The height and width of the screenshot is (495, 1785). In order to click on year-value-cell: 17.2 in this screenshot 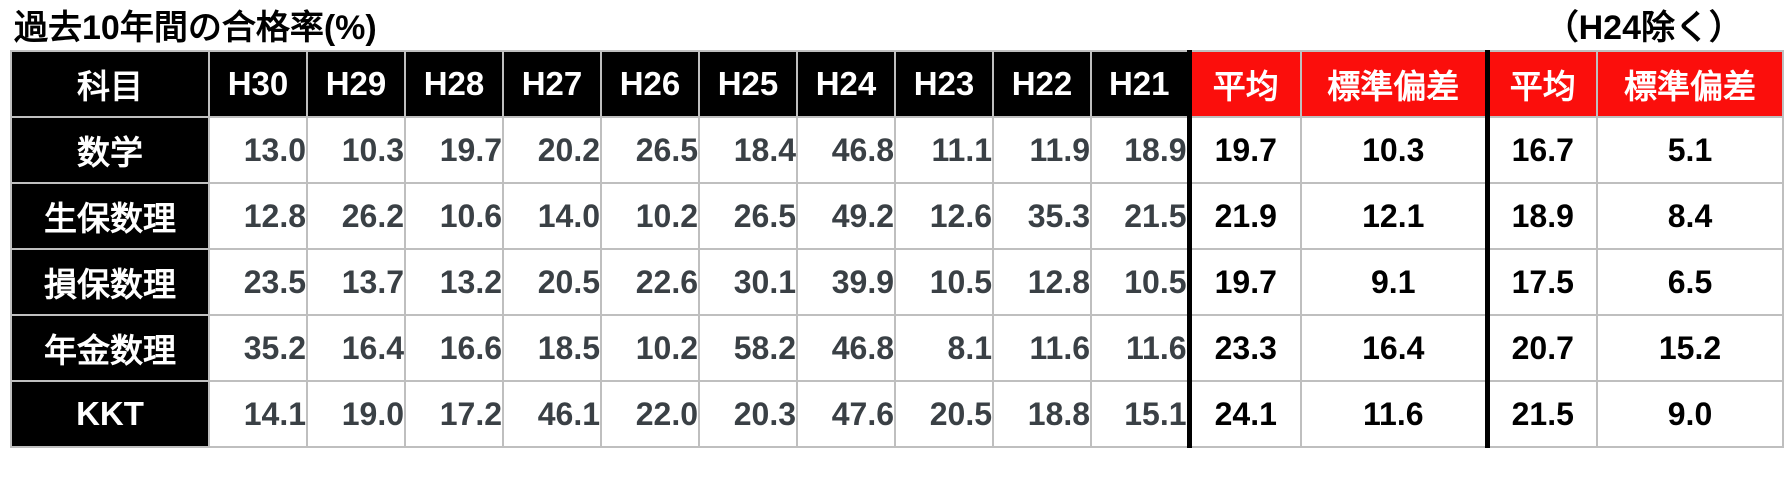, I will do `click(454, 414)`.